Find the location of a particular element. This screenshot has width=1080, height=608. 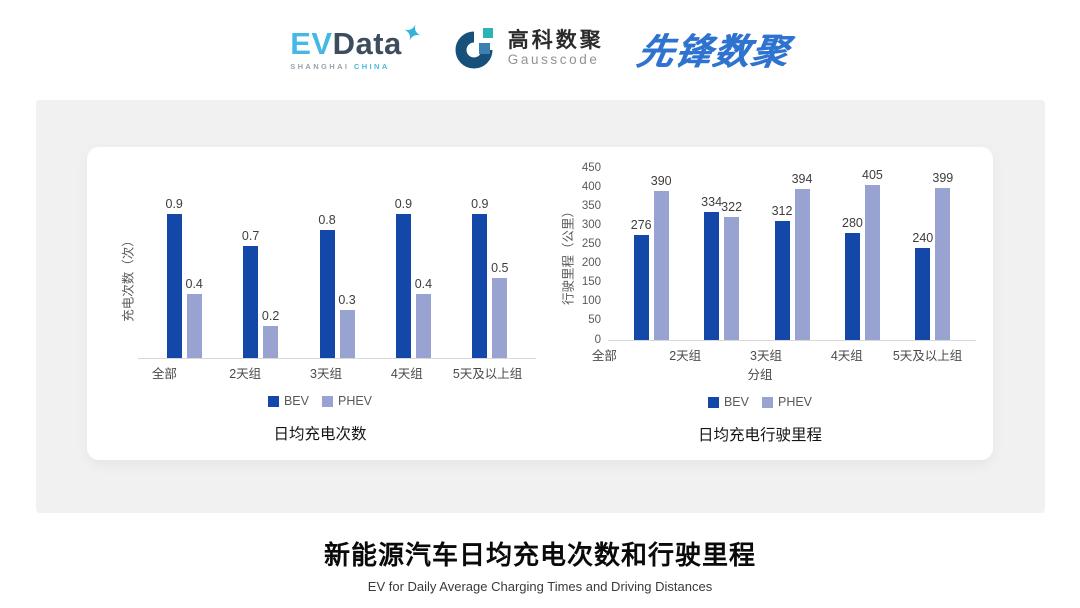

bar-bev: 0.7 is located at coordinates (250, 293).